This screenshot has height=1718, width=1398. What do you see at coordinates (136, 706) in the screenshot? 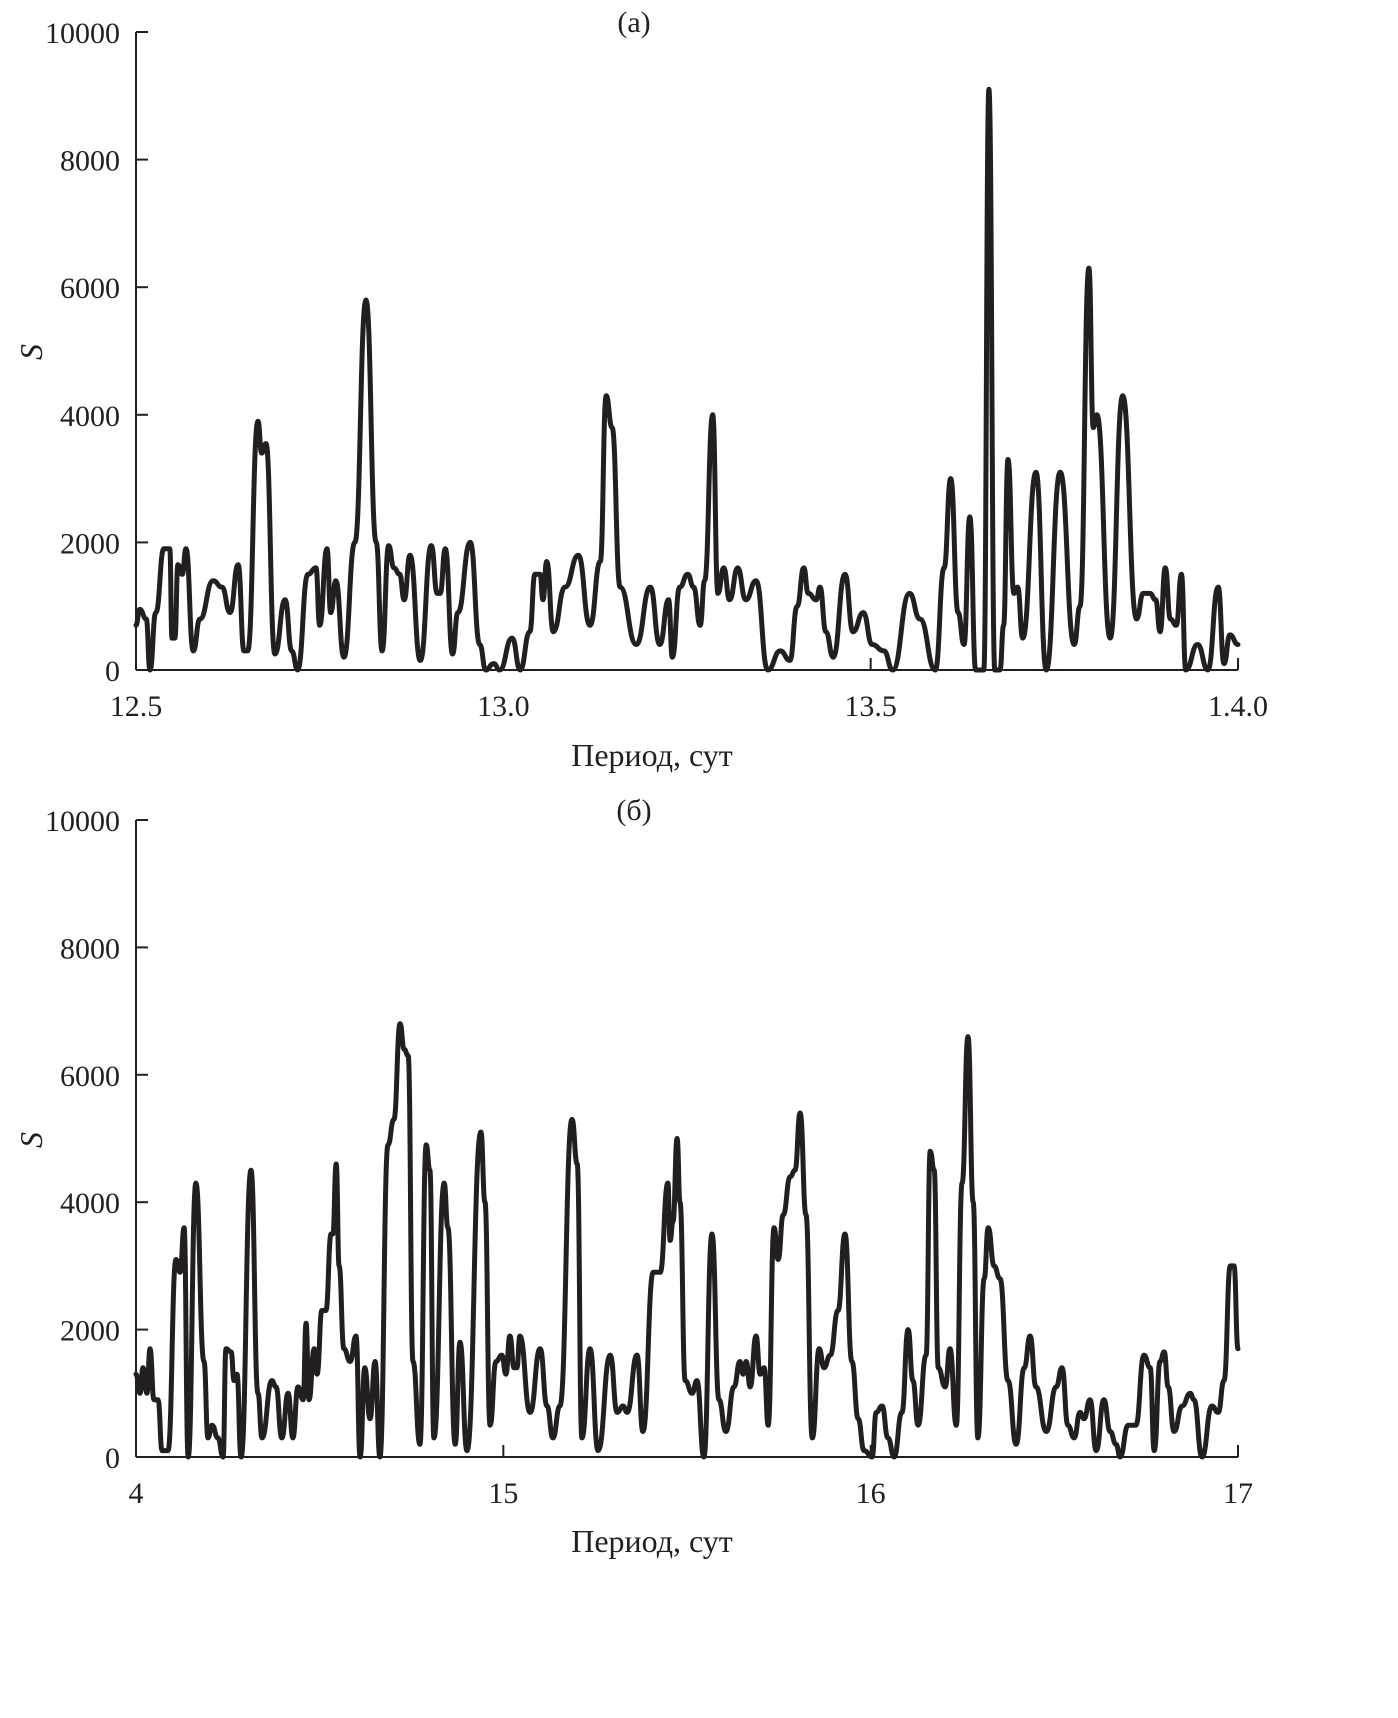
I see `x-tick-label: 12.5` at bounding box center [136, 706].